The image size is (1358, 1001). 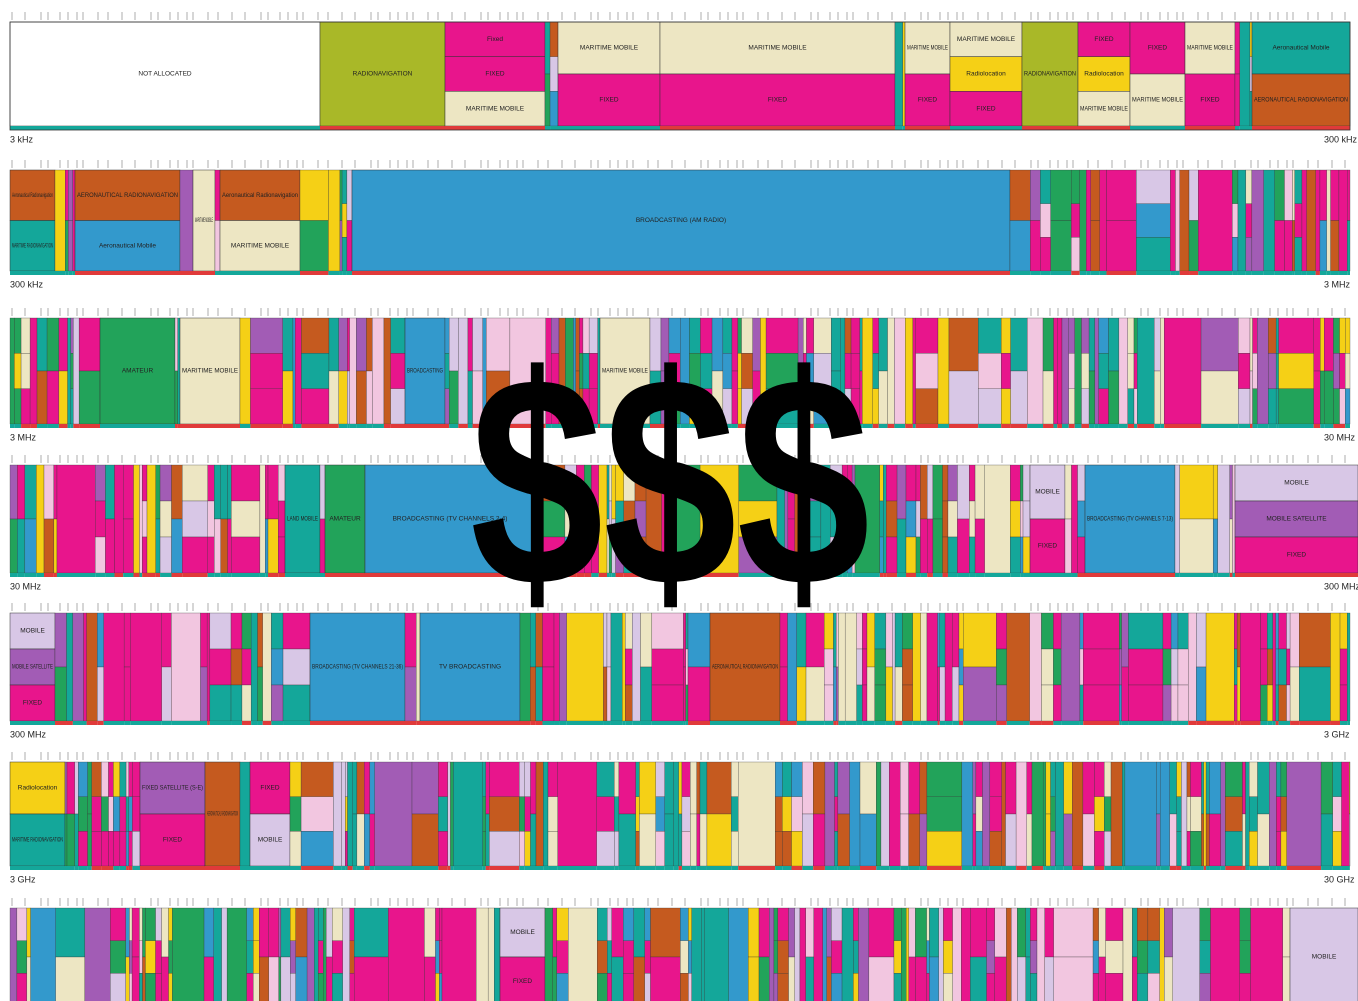 What do you see at coordinates (270, 840) in the screenshot?
I see `allocation-label: MOBILE` at bounding box center [270, 840].